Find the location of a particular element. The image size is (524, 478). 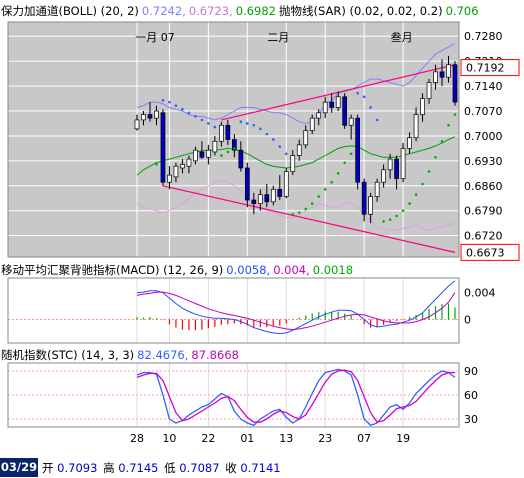

stc-y-tick-label: 60 is located at coordinates (471, 395).